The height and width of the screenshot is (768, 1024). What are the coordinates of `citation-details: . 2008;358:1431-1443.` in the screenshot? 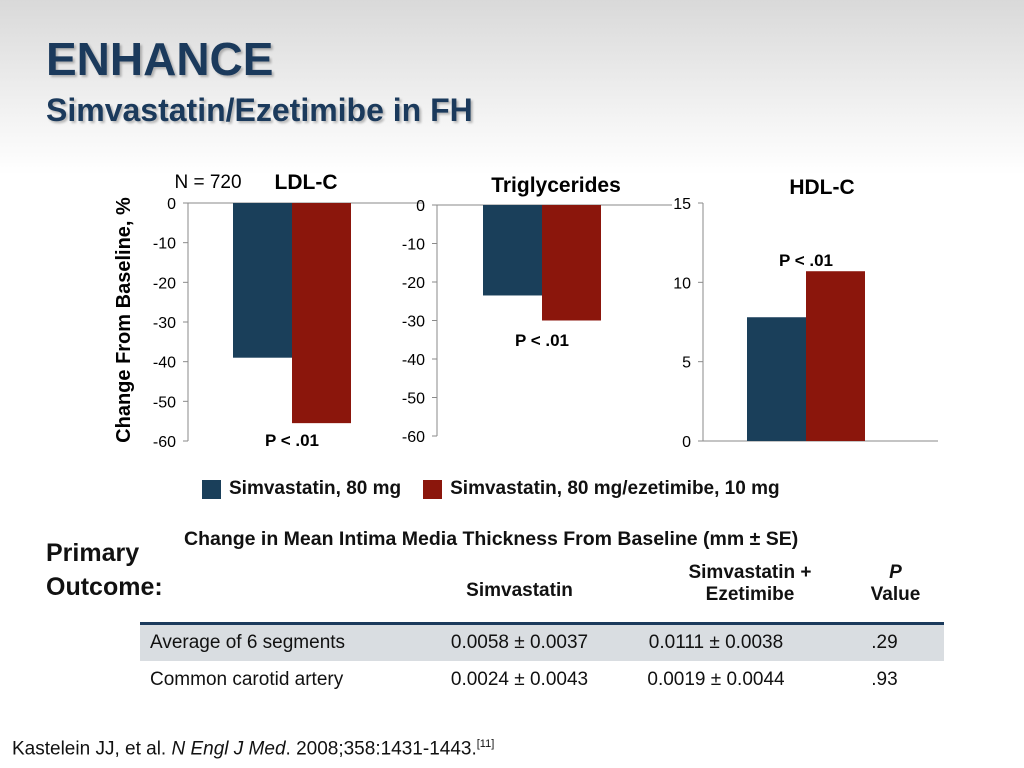 It's located at (381, 749).